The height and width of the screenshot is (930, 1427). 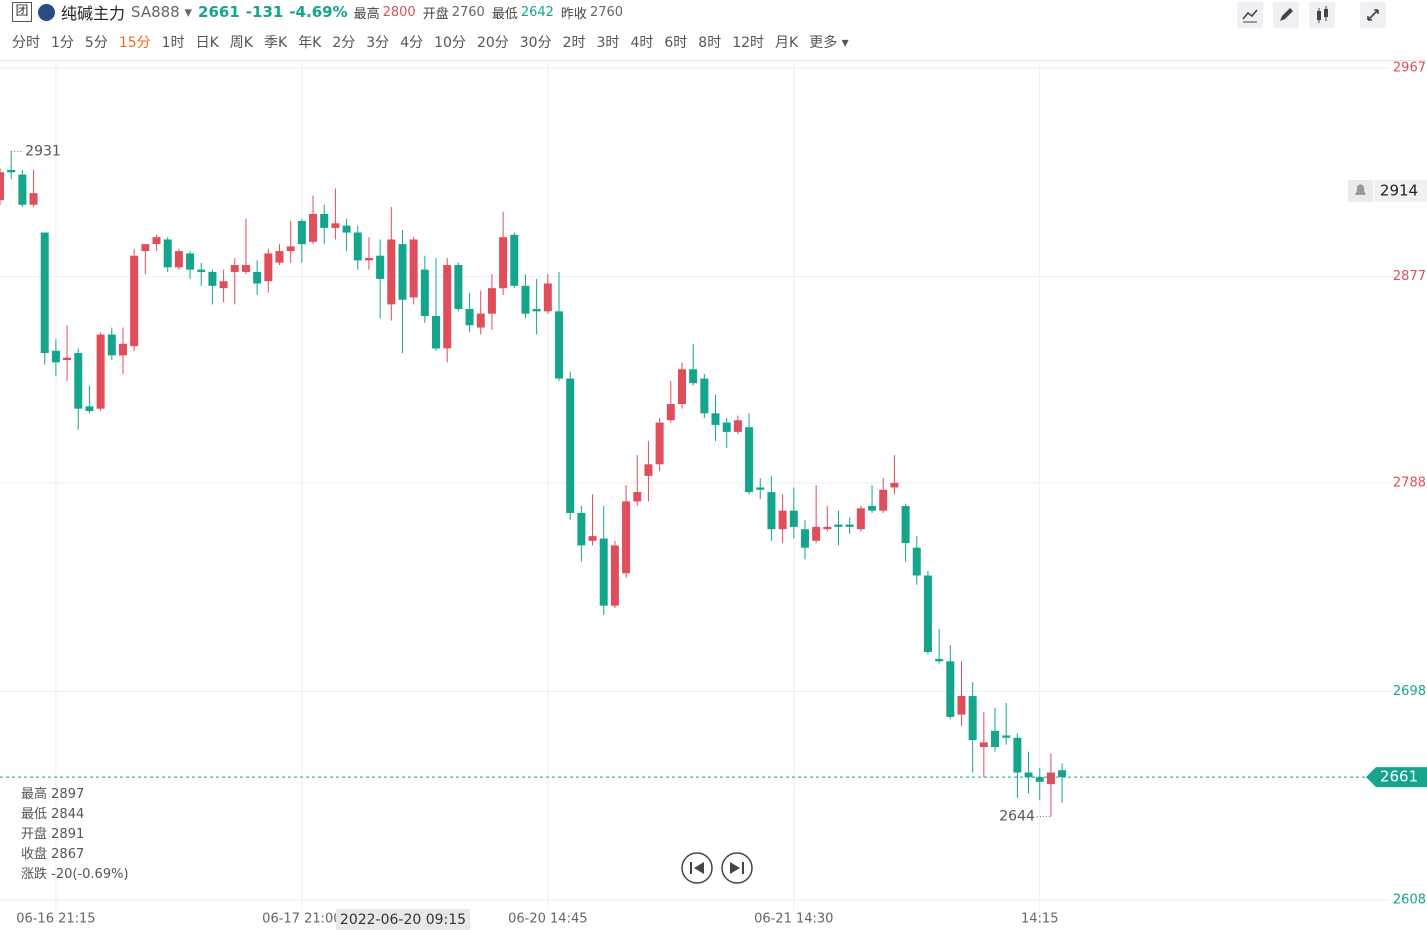 What do you see at coordinates (1373, 15) in the screenshot?
I see `fullscreen-tool` at bounding box center [1373, 15].